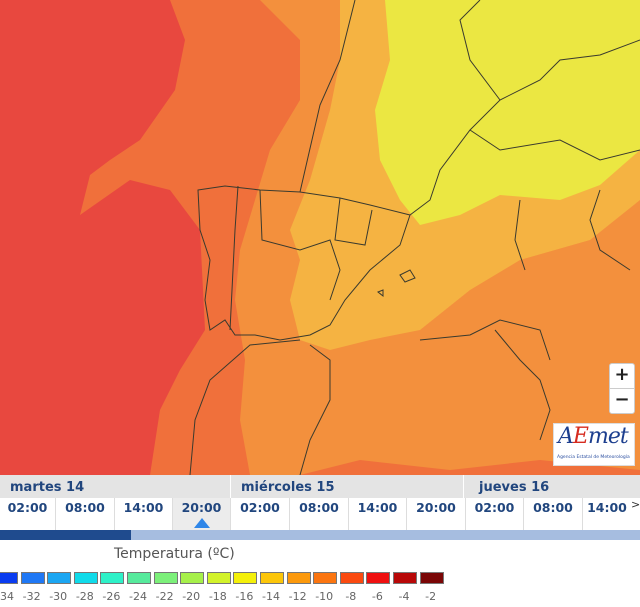 This screenshot has width=640, height=607. I want to click on timeline-days: martes 14 miércoles 15 jueves 16, so click(320, 486).